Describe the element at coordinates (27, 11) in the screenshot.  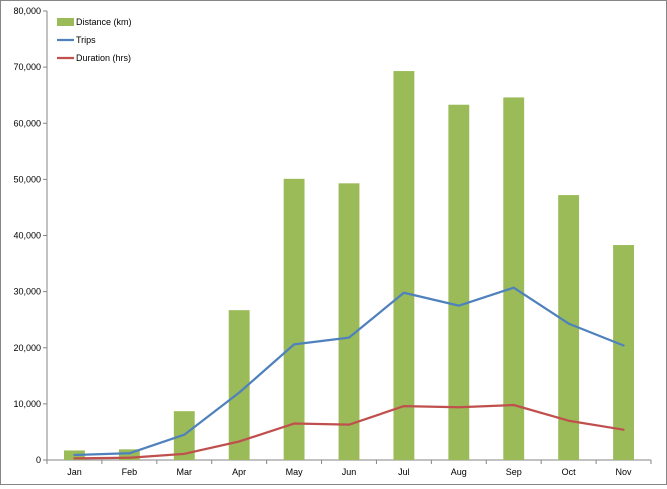
I see `y-tick-label: 80,000` at that location.